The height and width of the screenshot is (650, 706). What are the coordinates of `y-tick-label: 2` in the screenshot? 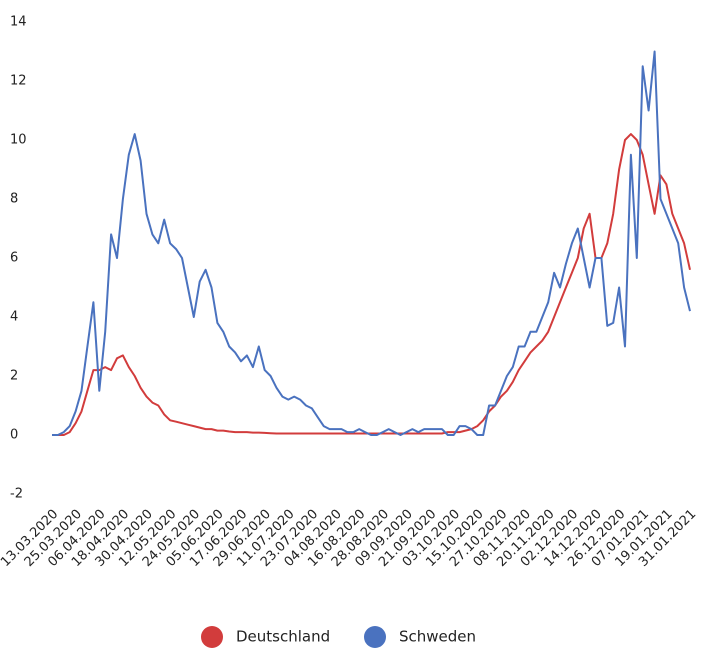 It's located at (14, 376).